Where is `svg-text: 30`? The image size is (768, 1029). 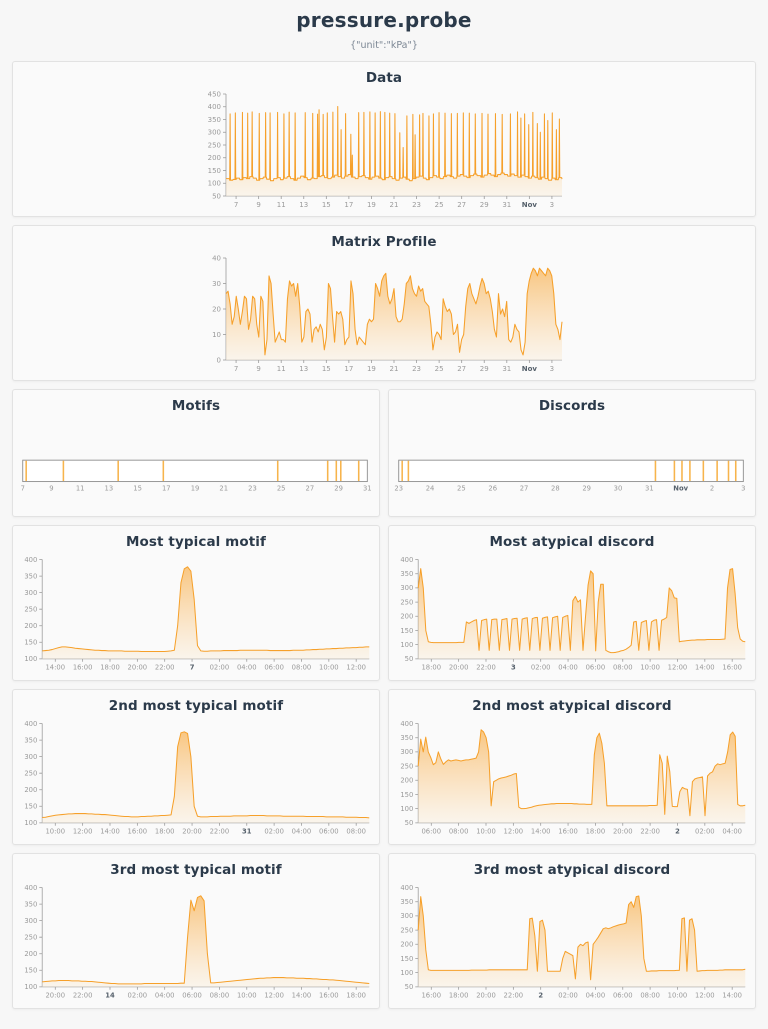 svg-text: 30 is located at coordinates (618, 488).